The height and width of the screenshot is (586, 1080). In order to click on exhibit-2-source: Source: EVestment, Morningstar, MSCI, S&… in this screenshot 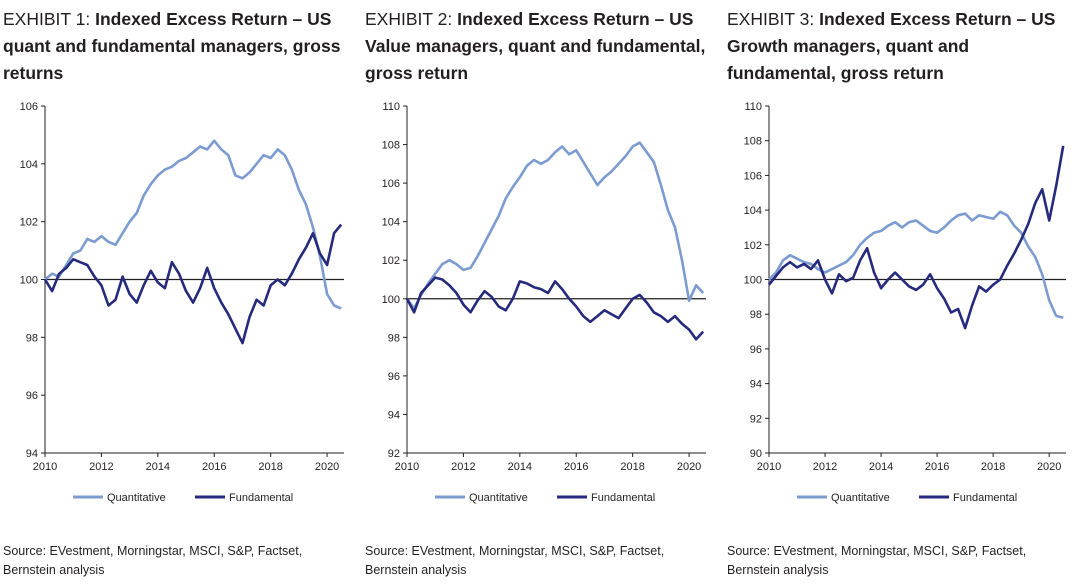, I will do `click(515, 560)`.